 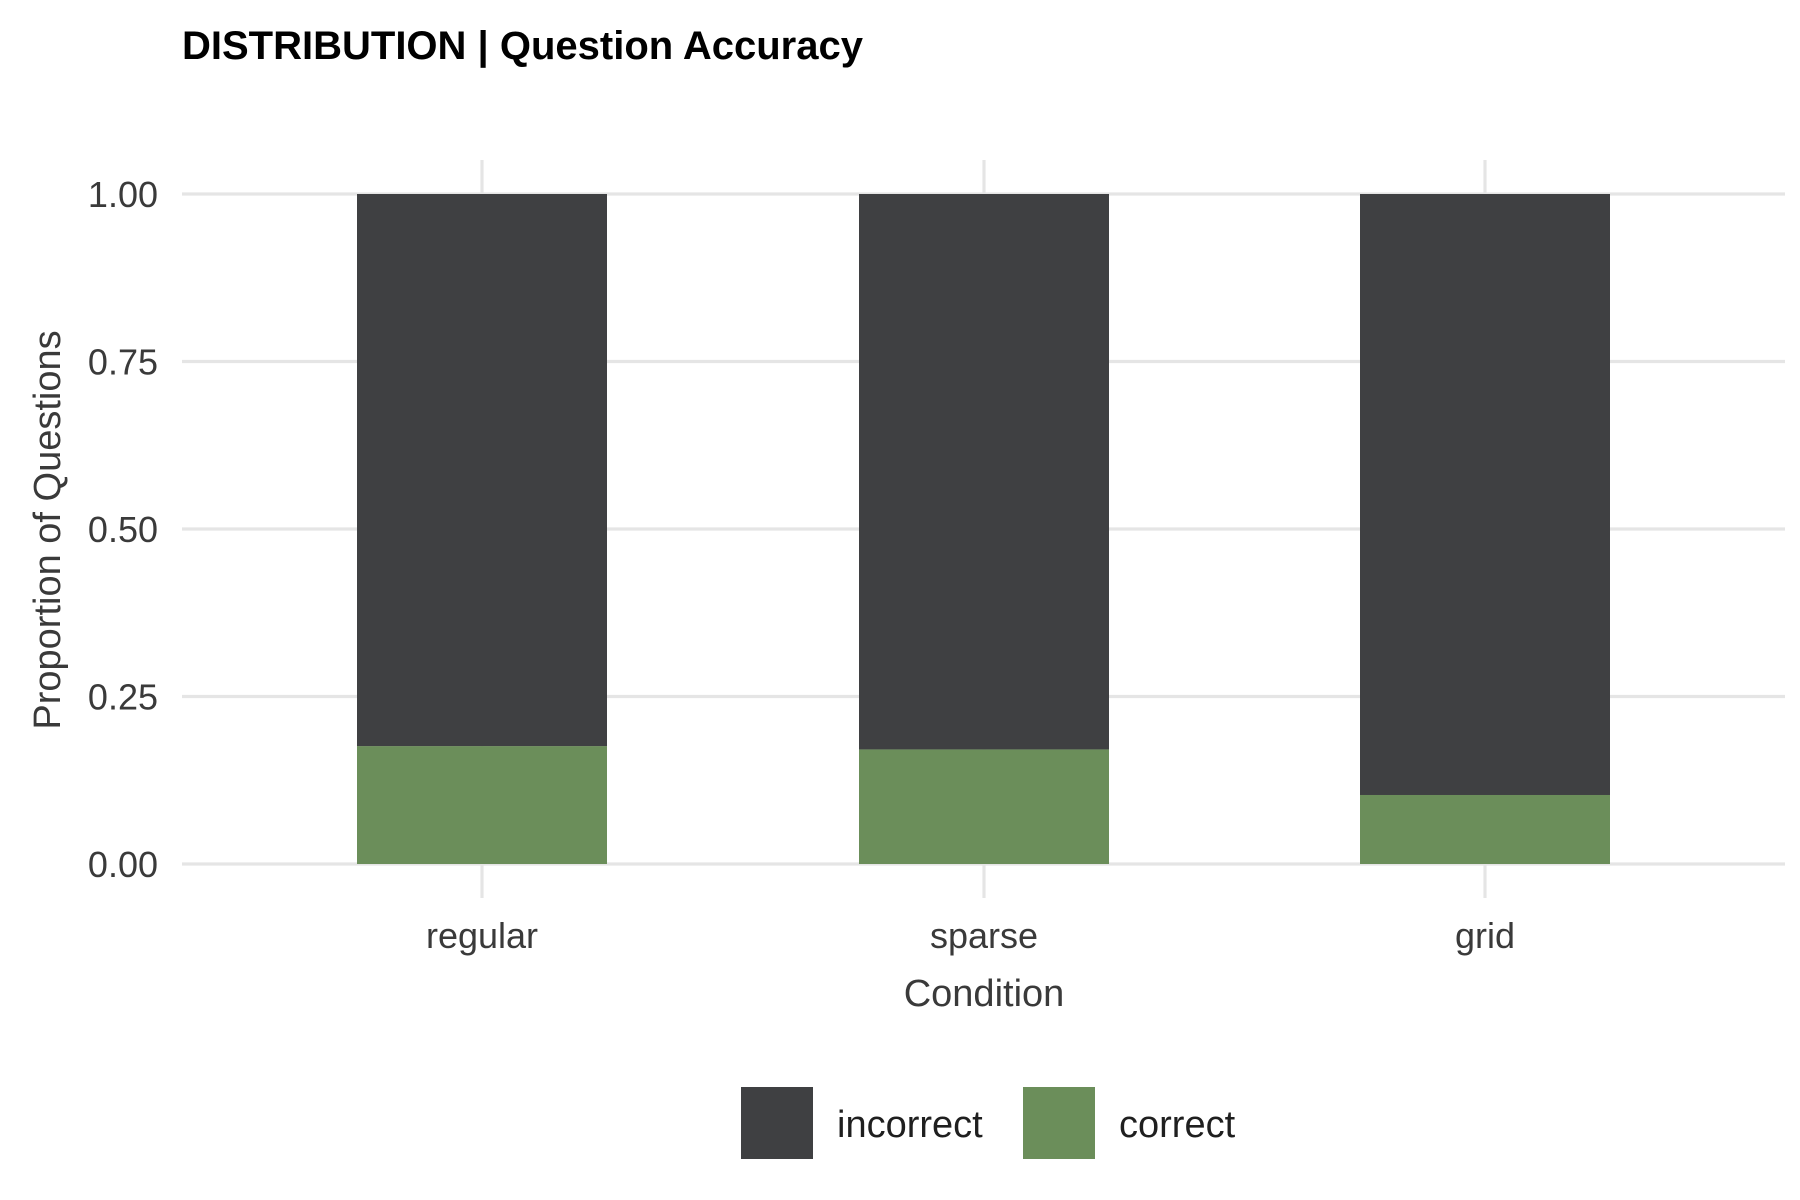 What do you see at coordinates (123, 697) in the screenshot?
I see `y-tick-label: 0.25` at bounding box center [123, 697].